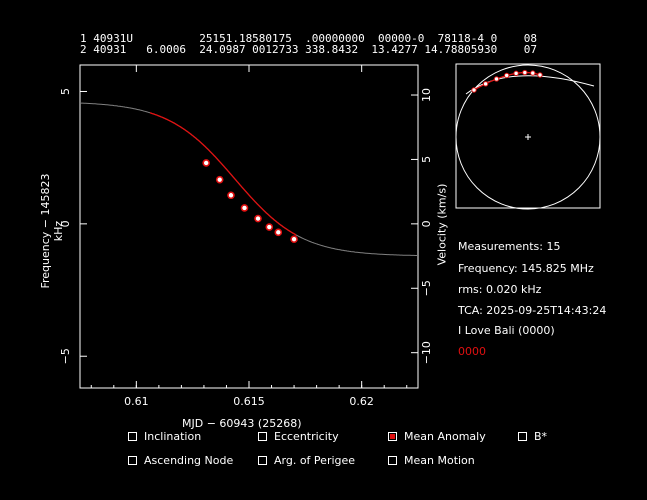  What do you see at coordinates (65, 91) in the screenshot?
I see `y-tick-label: 5` at bounding box center [65, 91].